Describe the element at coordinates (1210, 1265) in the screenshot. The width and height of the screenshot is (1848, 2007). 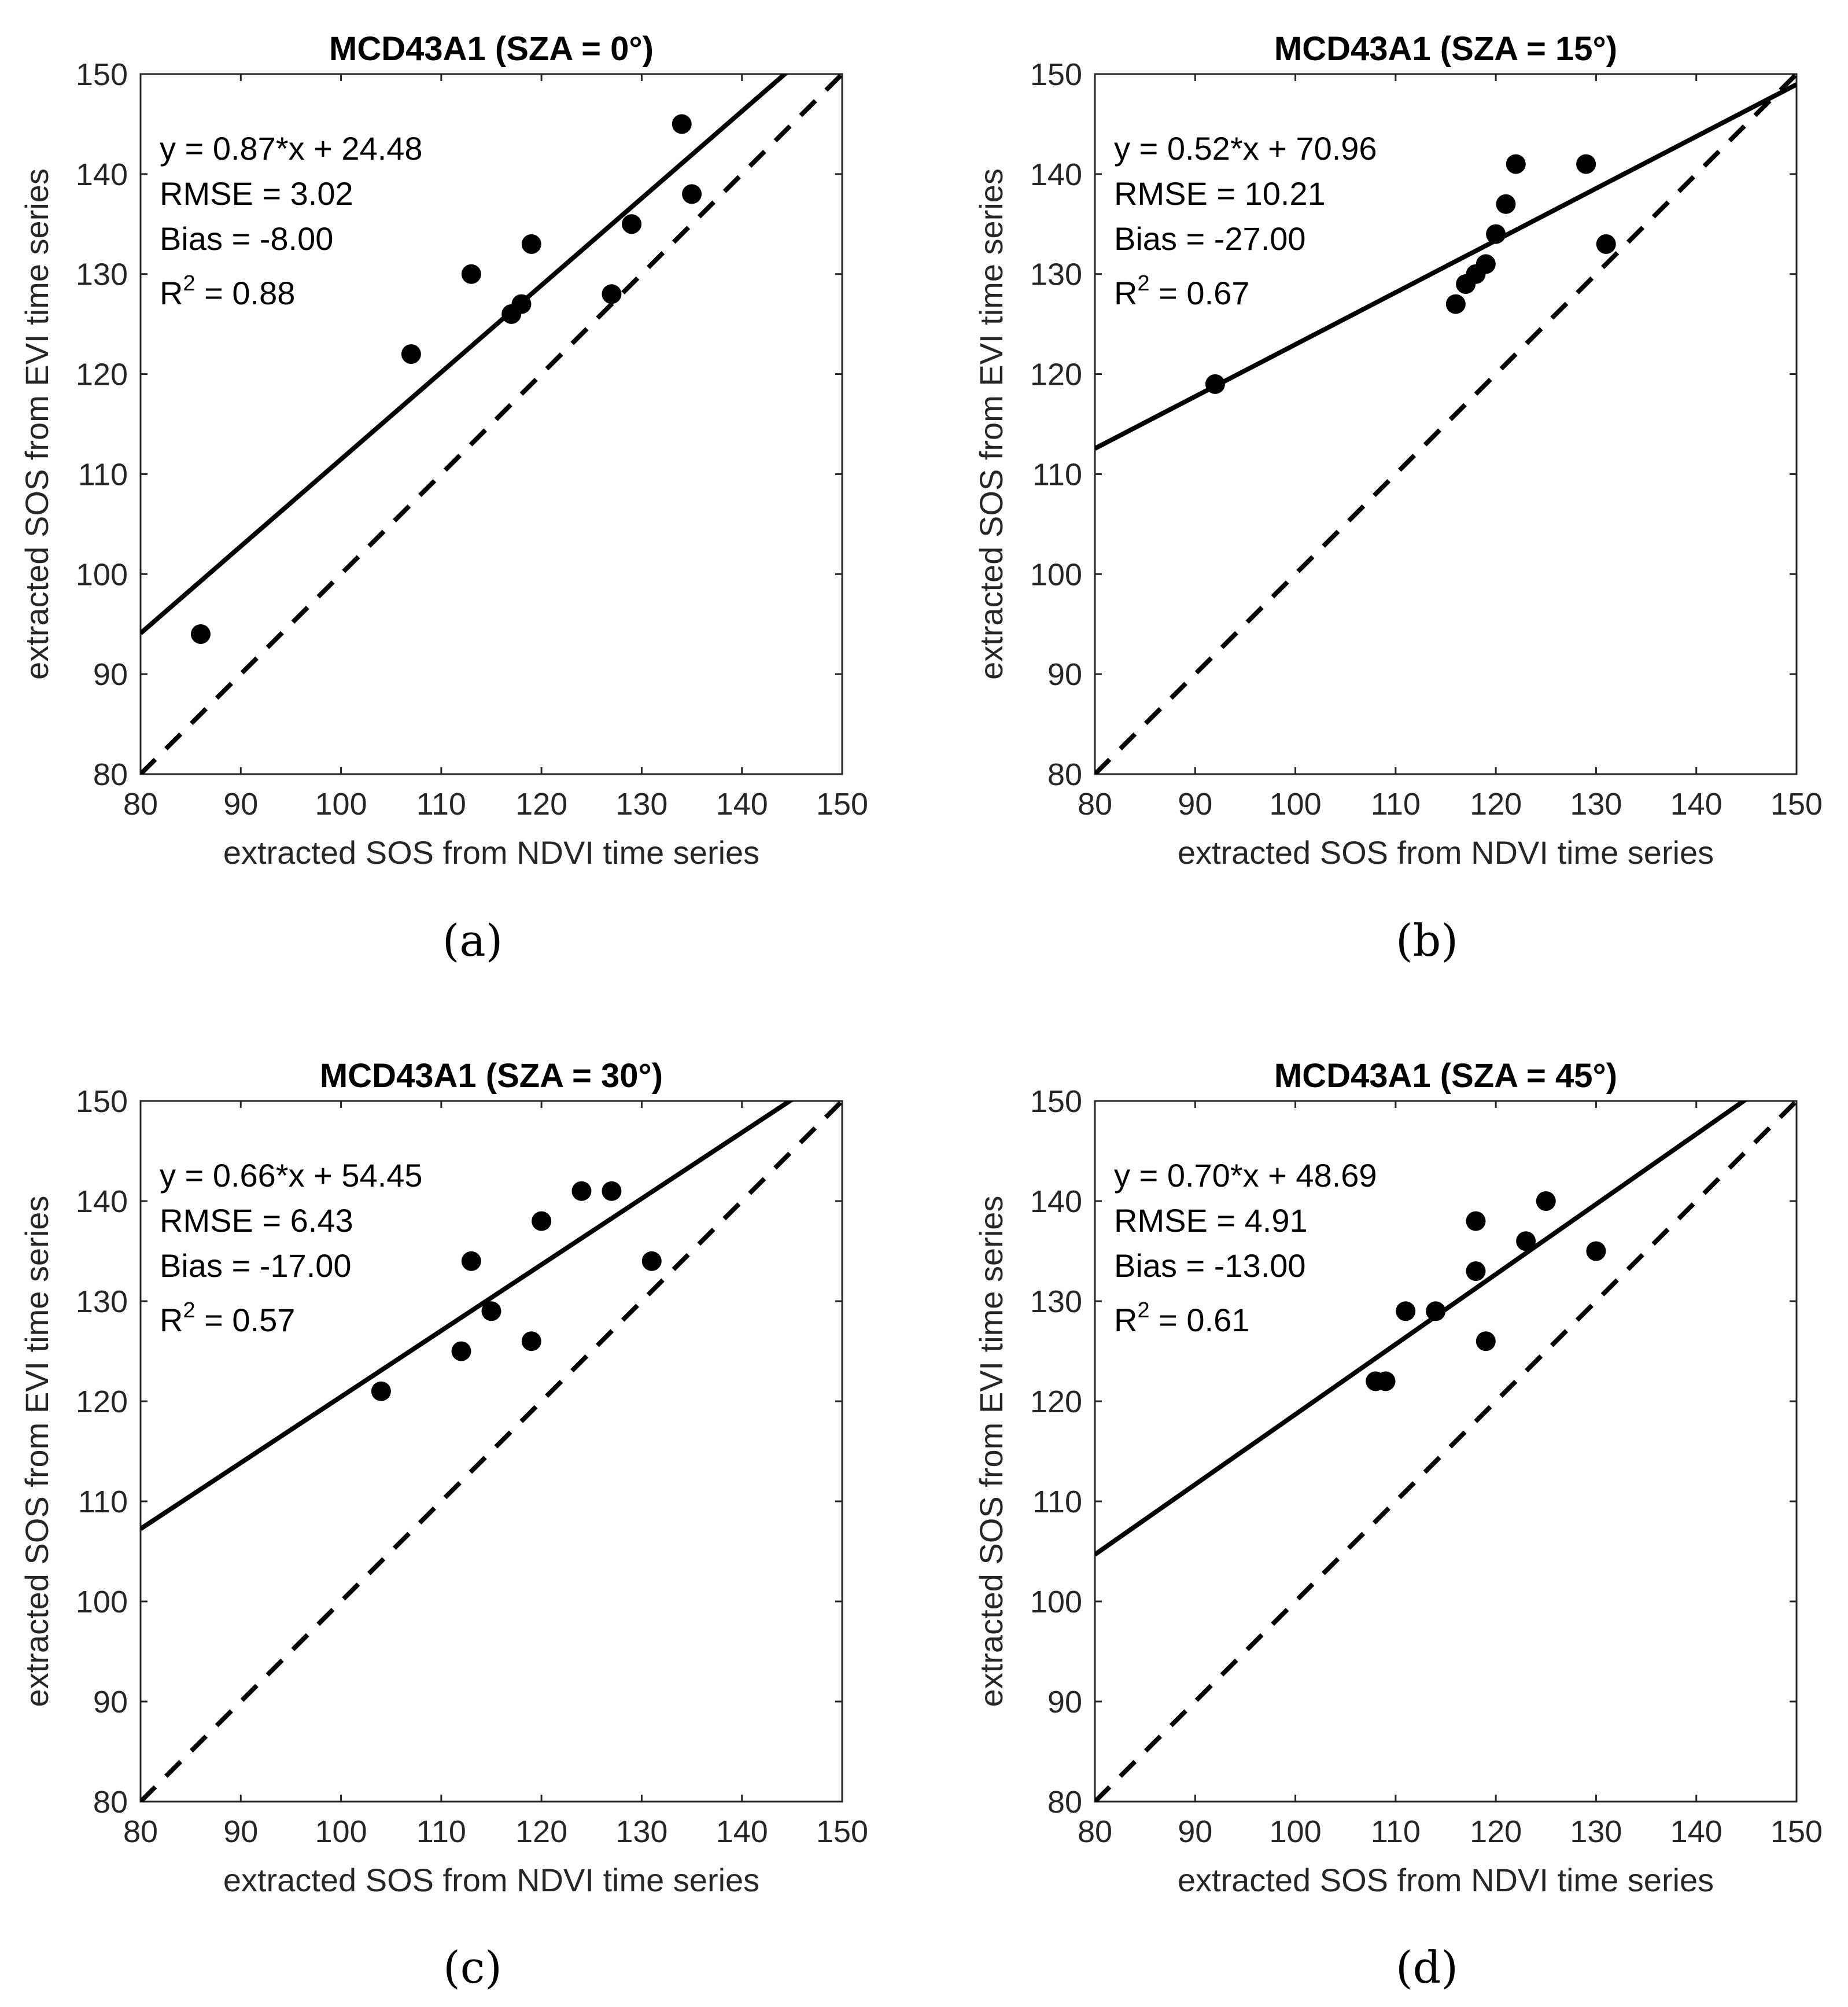
I see `stats-annotation: Bias = -13.00` at that location.